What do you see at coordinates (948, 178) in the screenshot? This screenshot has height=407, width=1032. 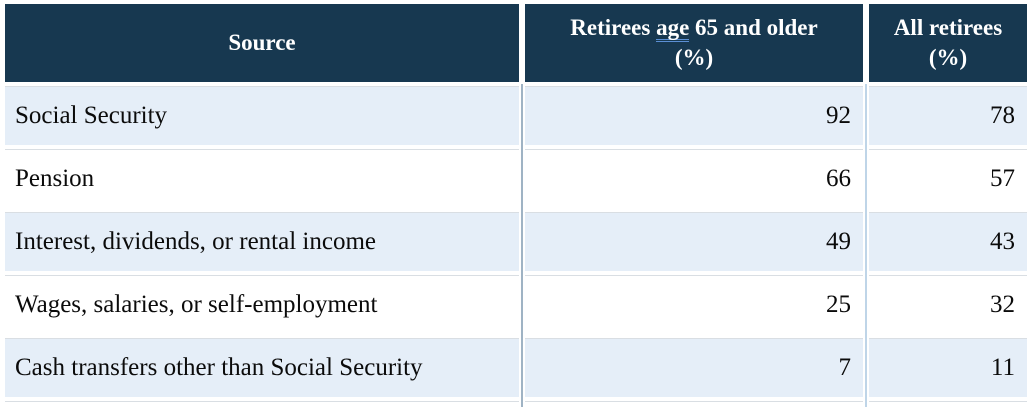 I see `all-retirees-cell: 57` at bounding box center [948, 178].